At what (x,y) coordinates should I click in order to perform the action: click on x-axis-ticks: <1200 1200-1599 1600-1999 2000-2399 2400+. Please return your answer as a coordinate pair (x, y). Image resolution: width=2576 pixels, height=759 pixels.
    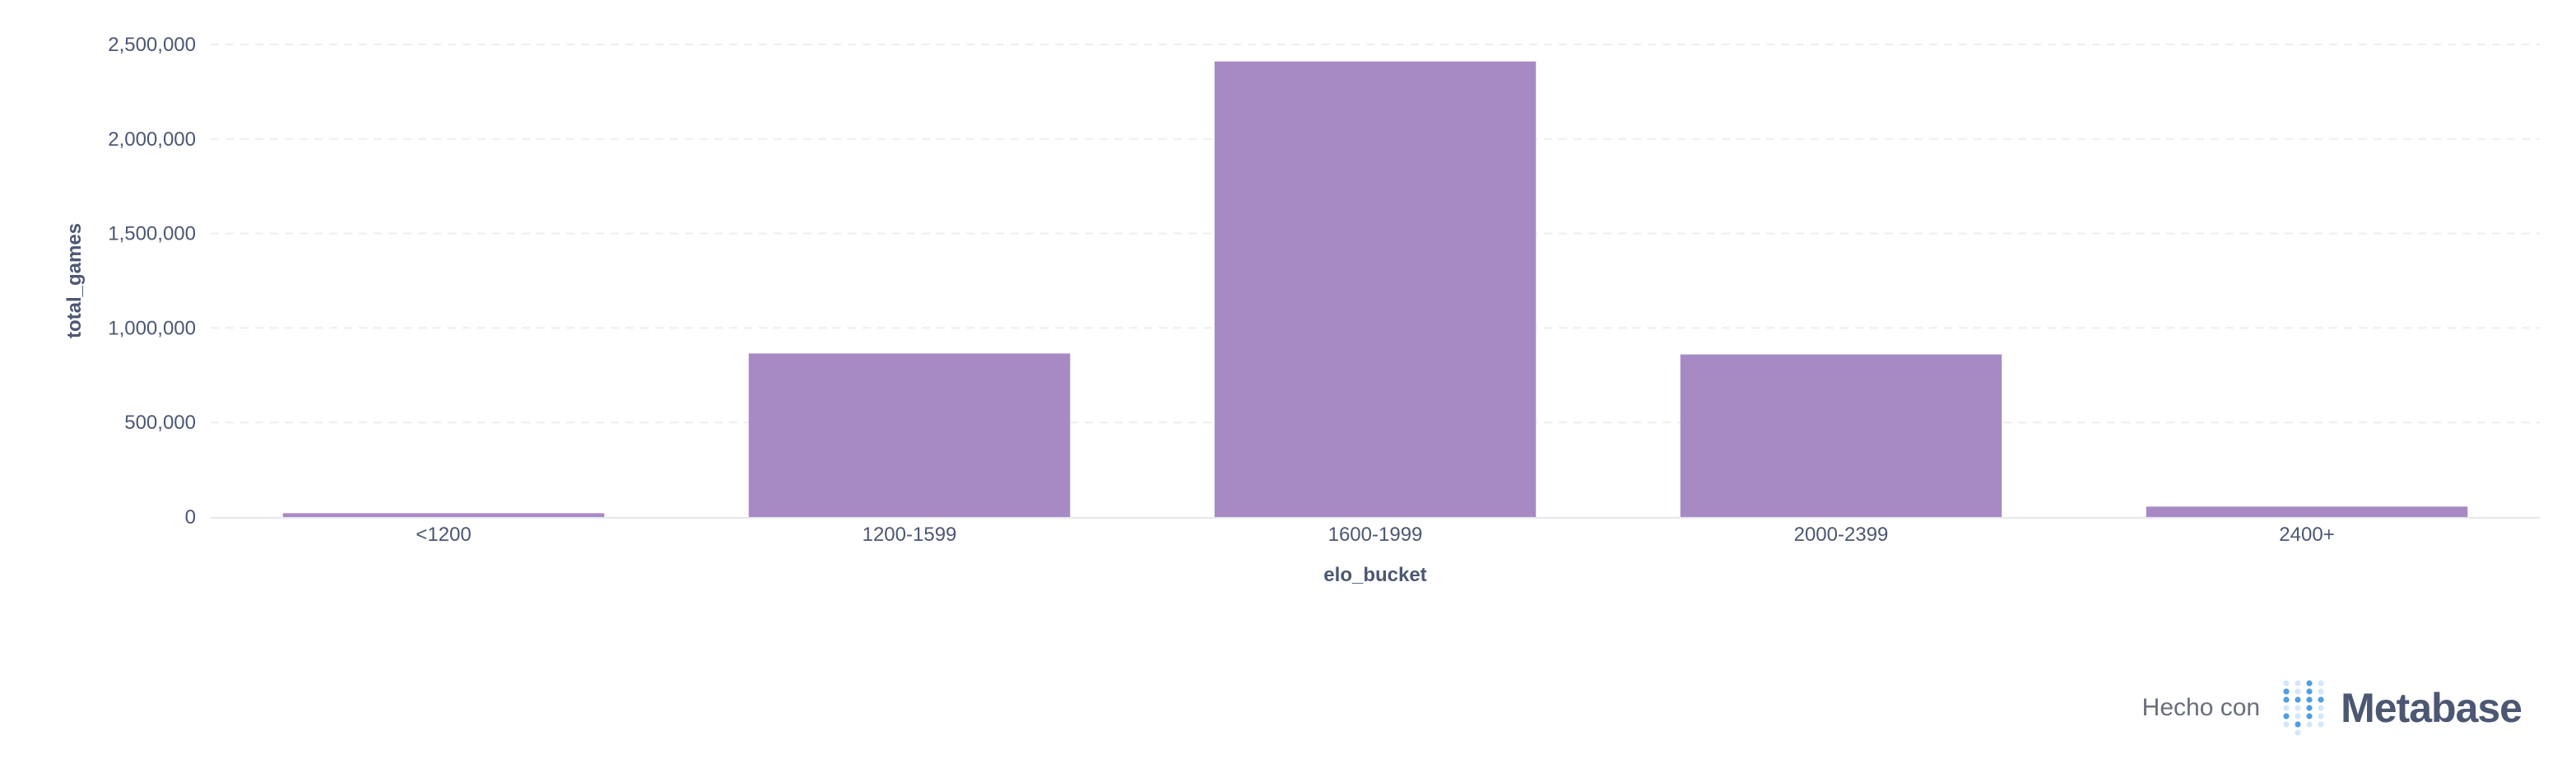
    Looking at the image, I should click on (1375, 535).